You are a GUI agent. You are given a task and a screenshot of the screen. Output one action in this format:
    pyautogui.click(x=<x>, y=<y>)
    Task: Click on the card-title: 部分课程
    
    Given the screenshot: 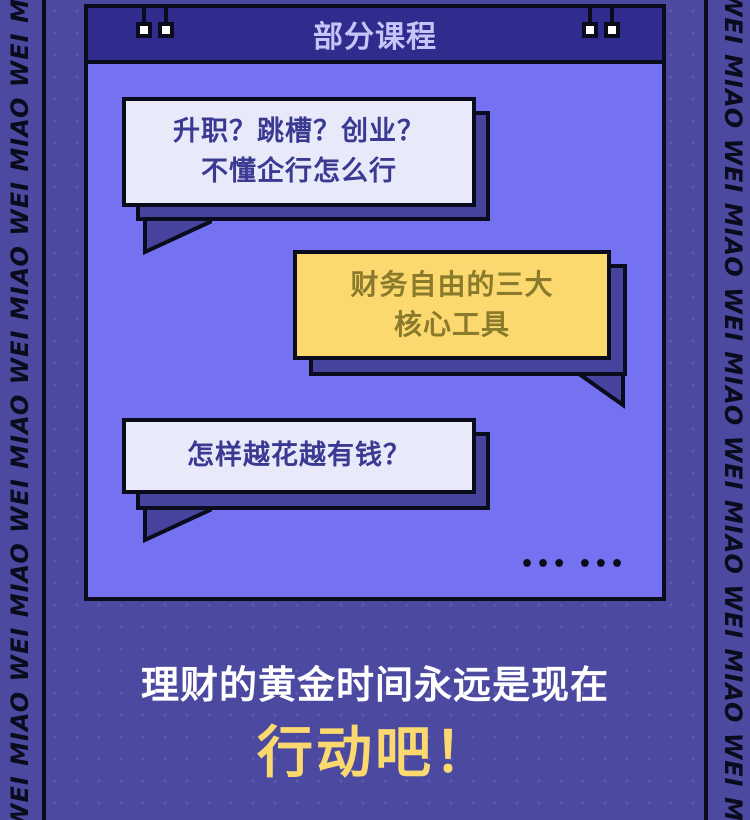 What is the action you would take?
    pyautogui.click(x=375, y=37)
    